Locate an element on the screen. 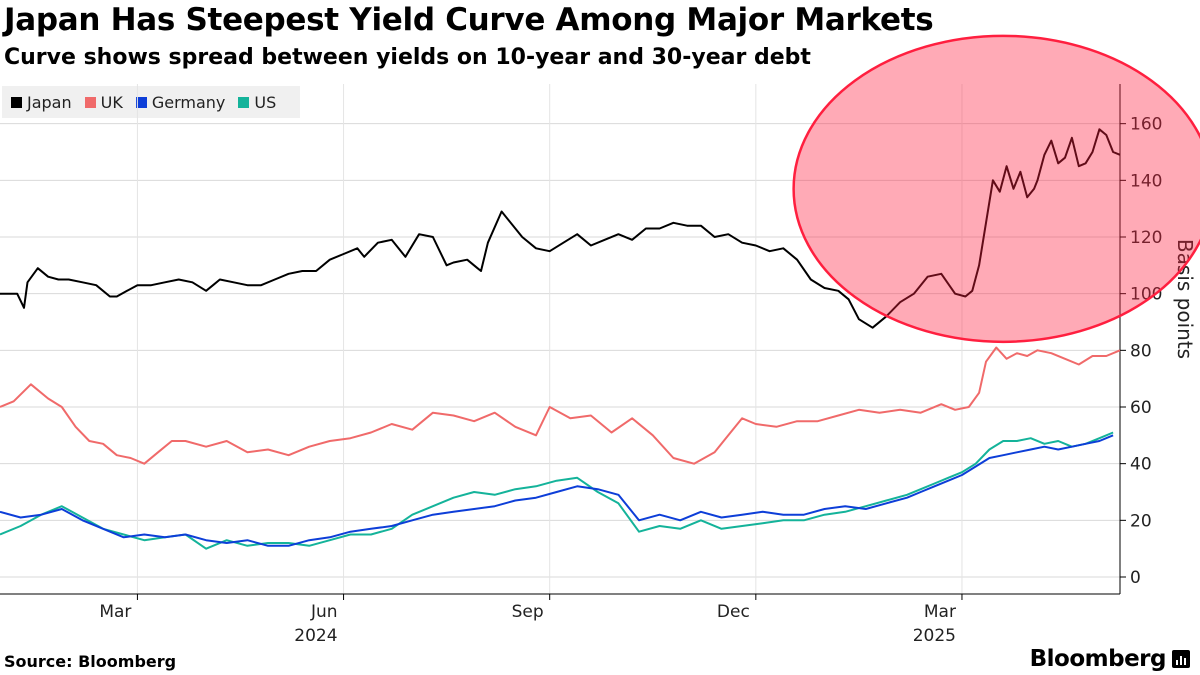 This screenshot has height=675, width=1200. y-tick-label-120: 120 is located at coordinates (1146, 238).